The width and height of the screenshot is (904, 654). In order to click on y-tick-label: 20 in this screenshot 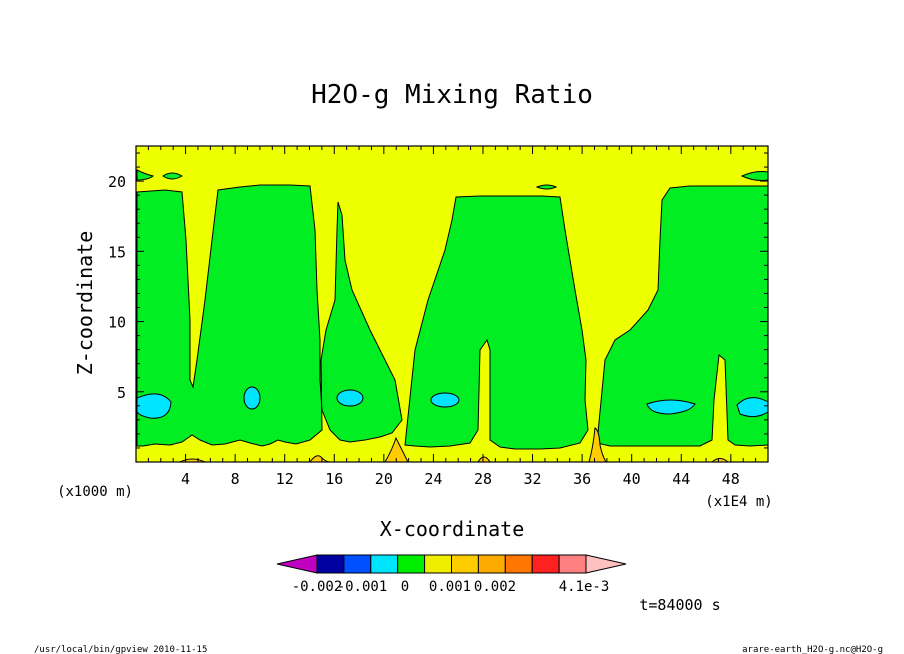, I will do `click(117, 182)`.